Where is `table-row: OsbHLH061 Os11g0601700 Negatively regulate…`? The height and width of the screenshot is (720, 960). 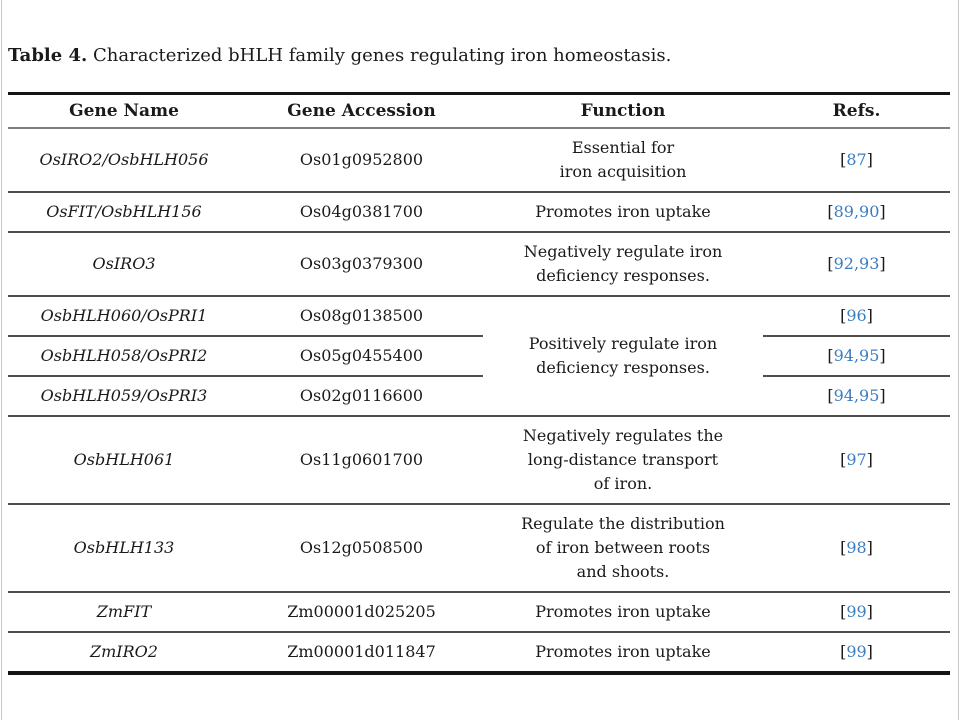 table-row: OsbHLH061 Os11g0601700 Negatively regulate… is located at coordinates (479, 460).